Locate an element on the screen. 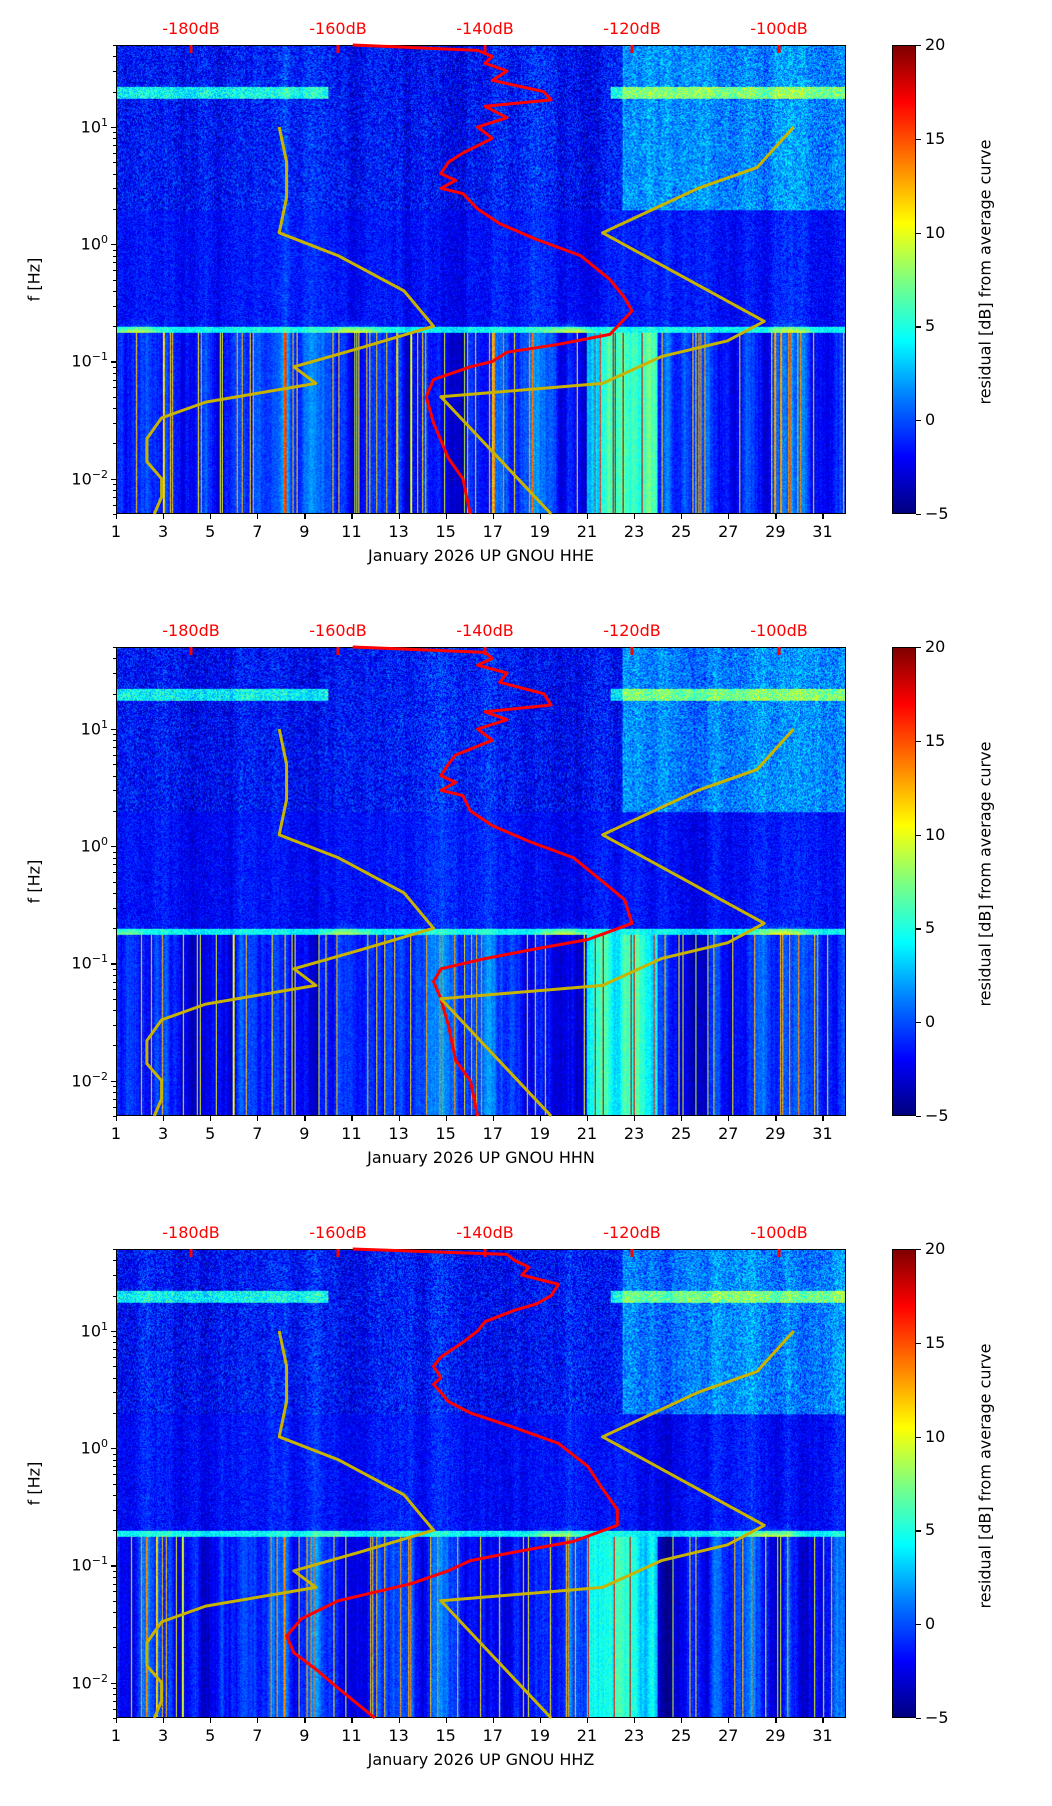  colorbar-tick-label: 10 is located at coordinates (935, 232).